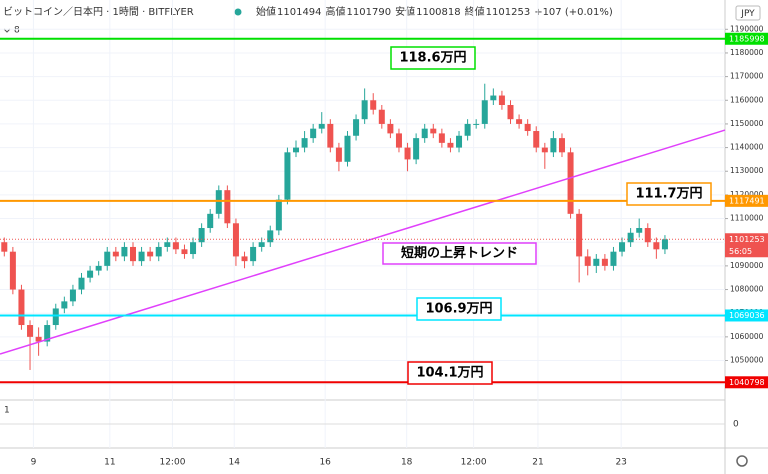 The image size is (768, 474). I want to click on currency: JPY, so click(747, 14).